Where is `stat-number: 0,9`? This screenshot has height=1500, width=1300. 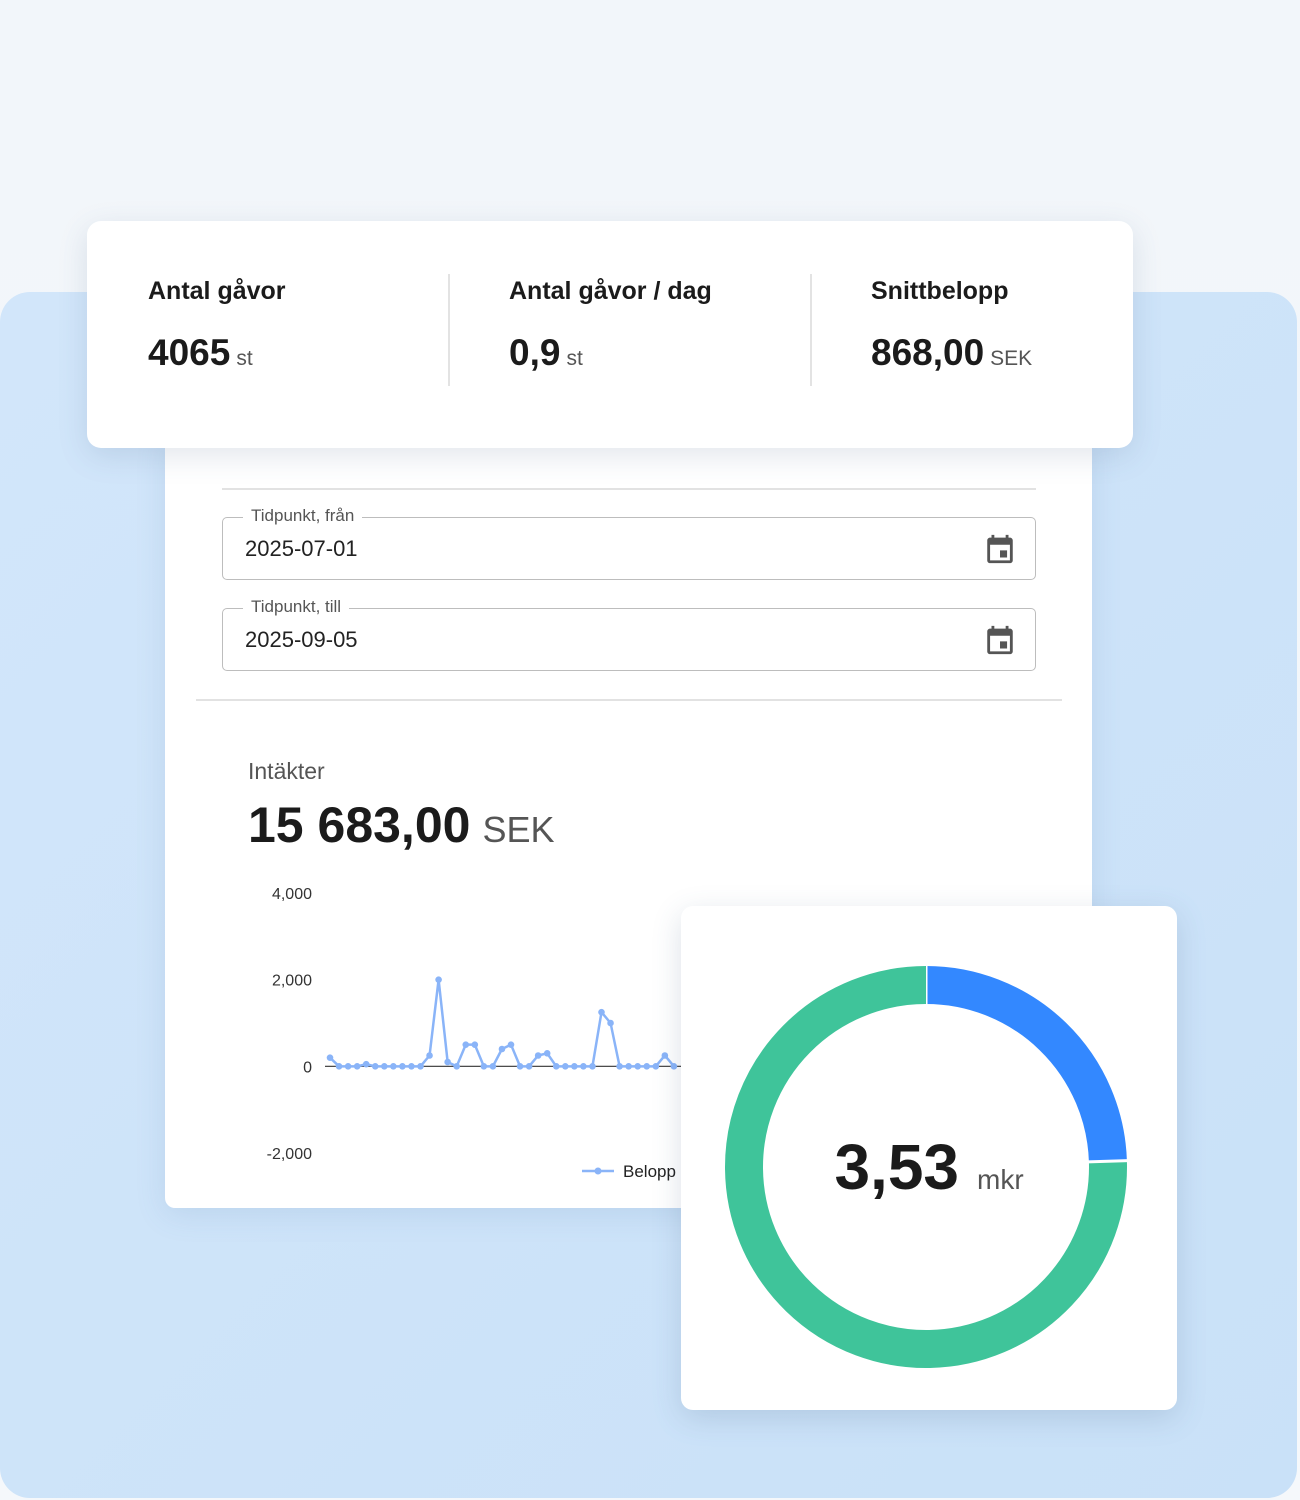
stat-number: 0,9 is located at coordinates (535, 352).